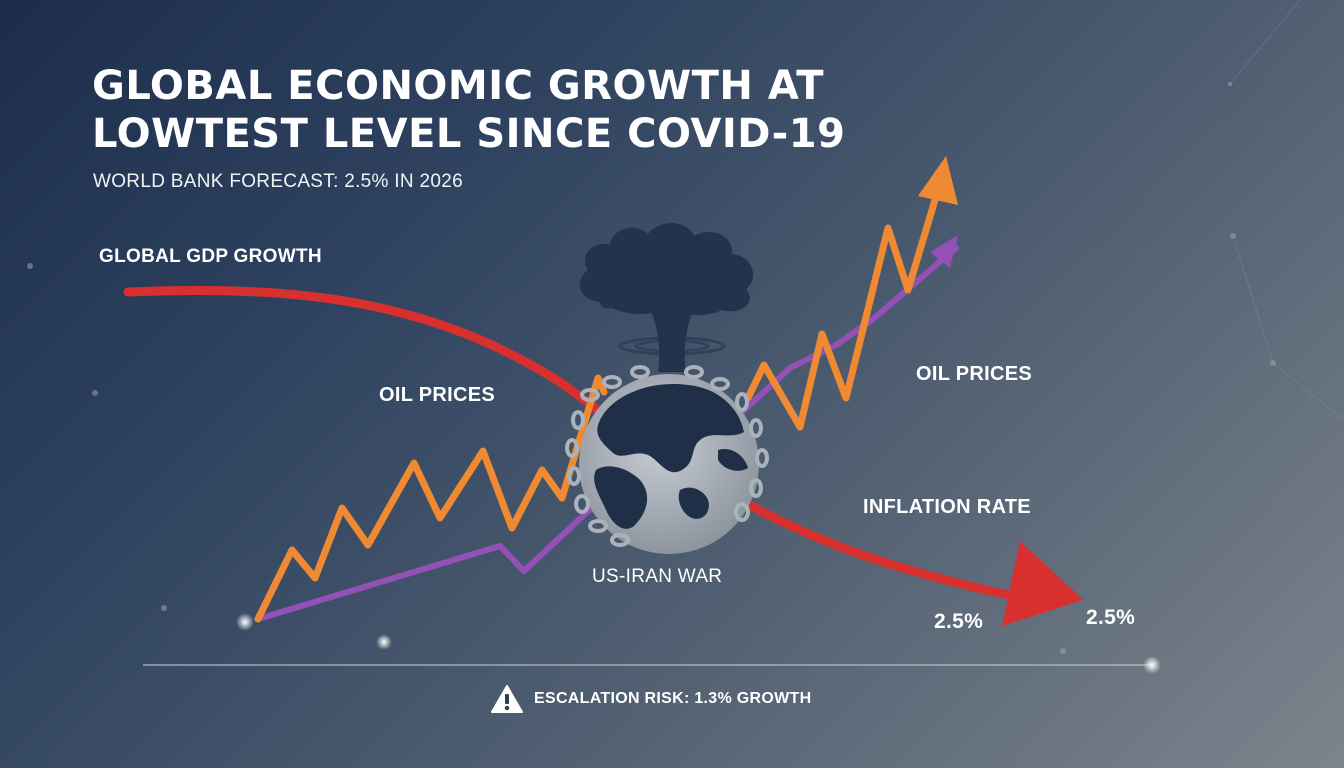 The height and width of the screenshot is (768, 1344). What do you see at coordinates (974, 374) in the screenshot?
I see `oil-prices-label-right: OIL PRICES` at bounding box center [974, 374].